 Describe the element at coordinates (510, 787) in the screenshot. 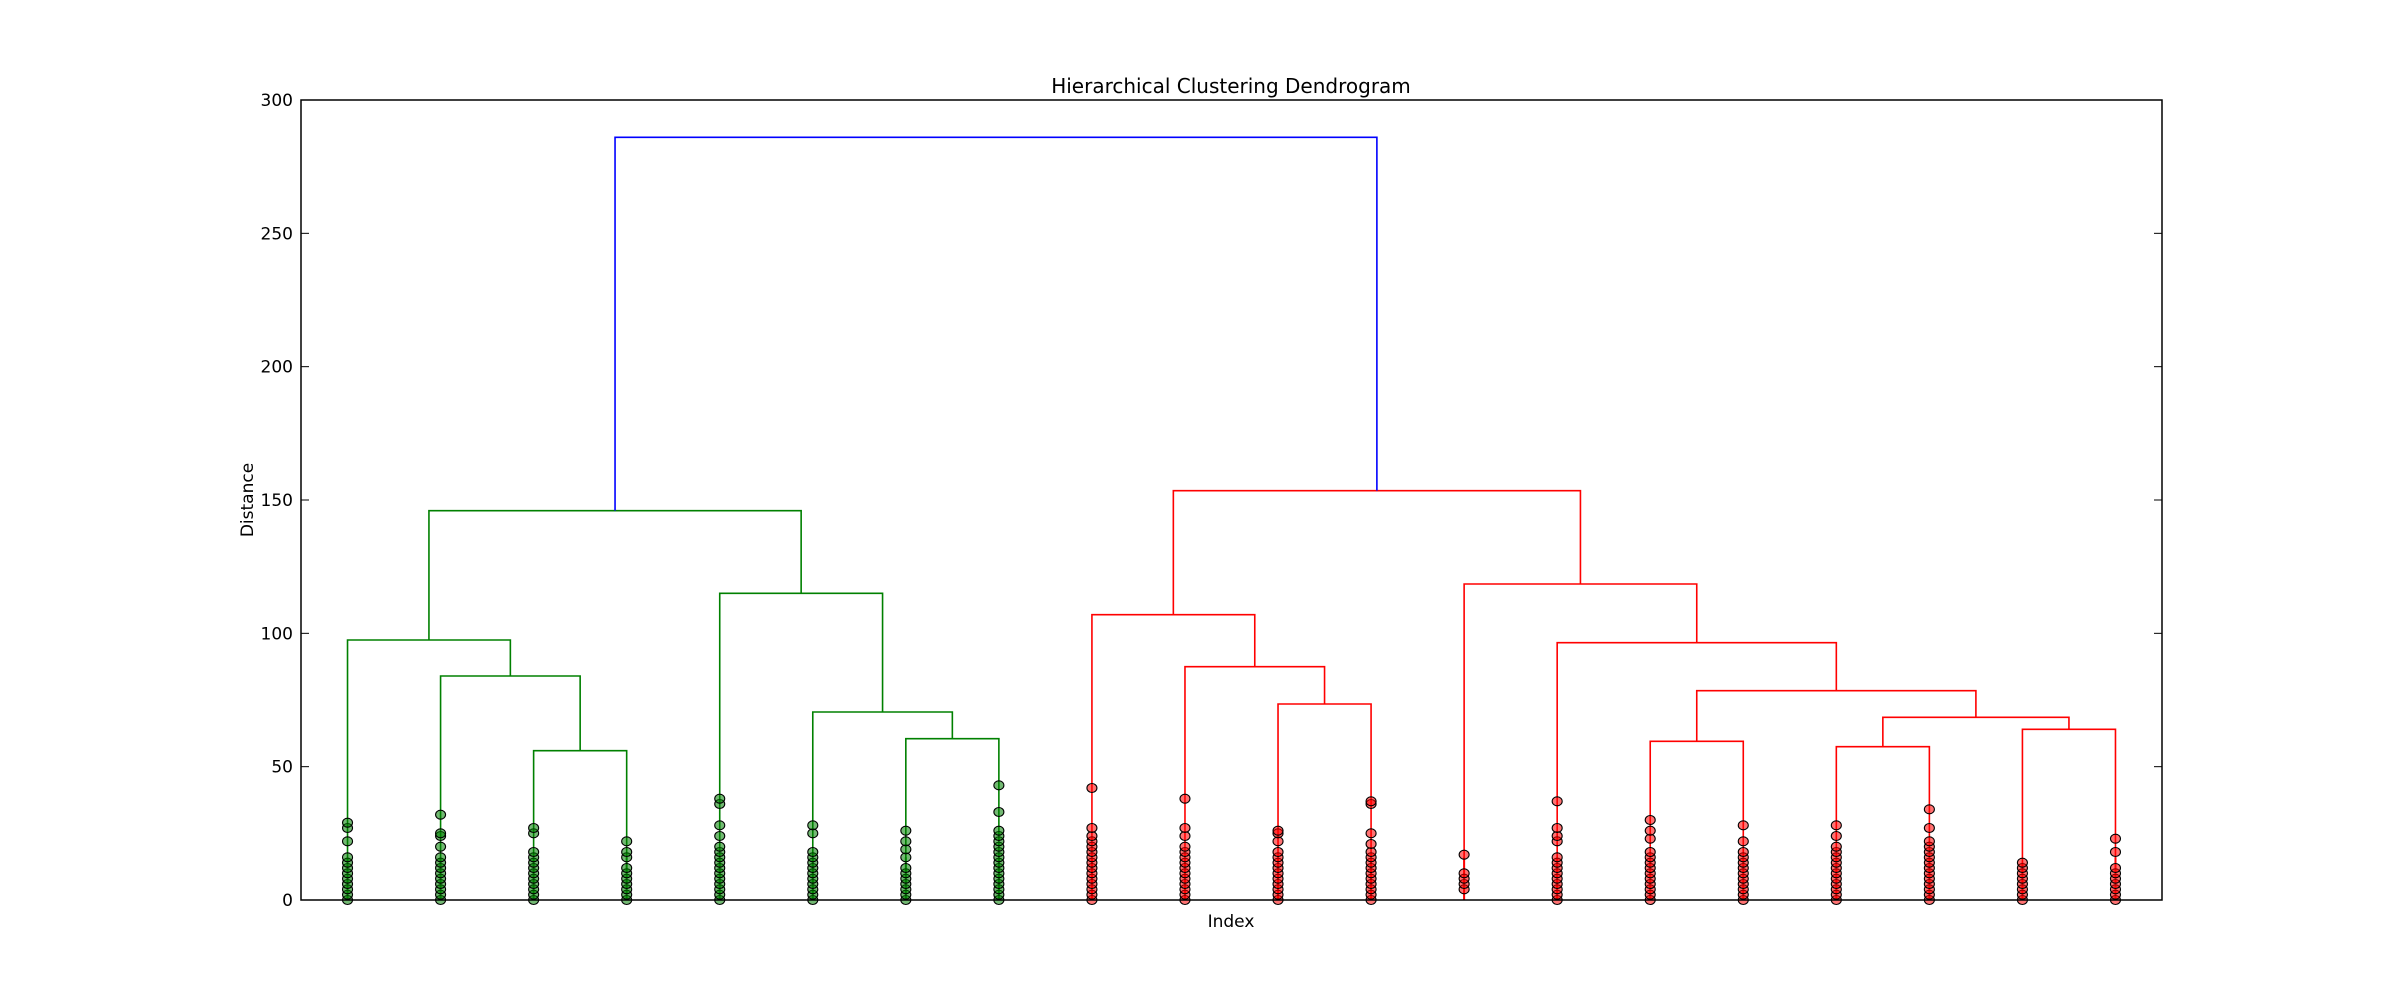

I see `dendrogram-link-g2` at that location.